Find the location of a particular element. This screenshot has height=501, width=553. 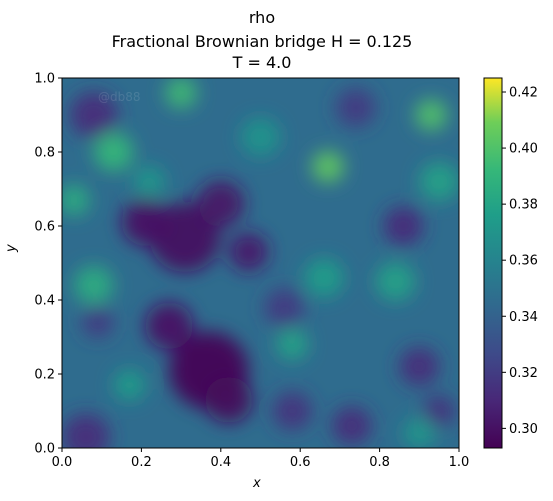

chart-title: rho is located at coordinates (262, 17).